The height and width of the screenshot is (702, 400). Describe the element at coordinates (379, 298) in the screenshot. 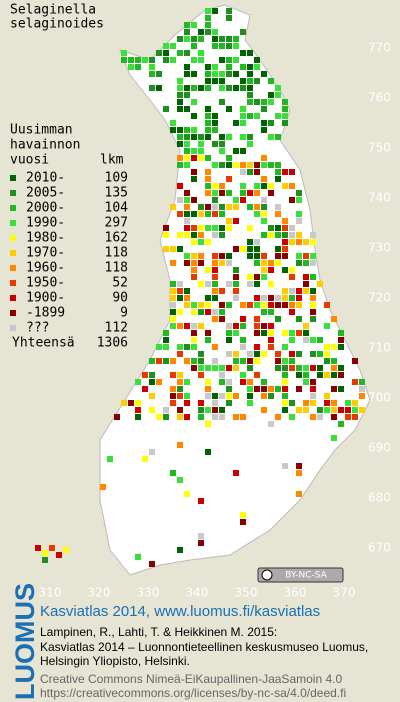

I see `y-tick-label: 720` at that location.